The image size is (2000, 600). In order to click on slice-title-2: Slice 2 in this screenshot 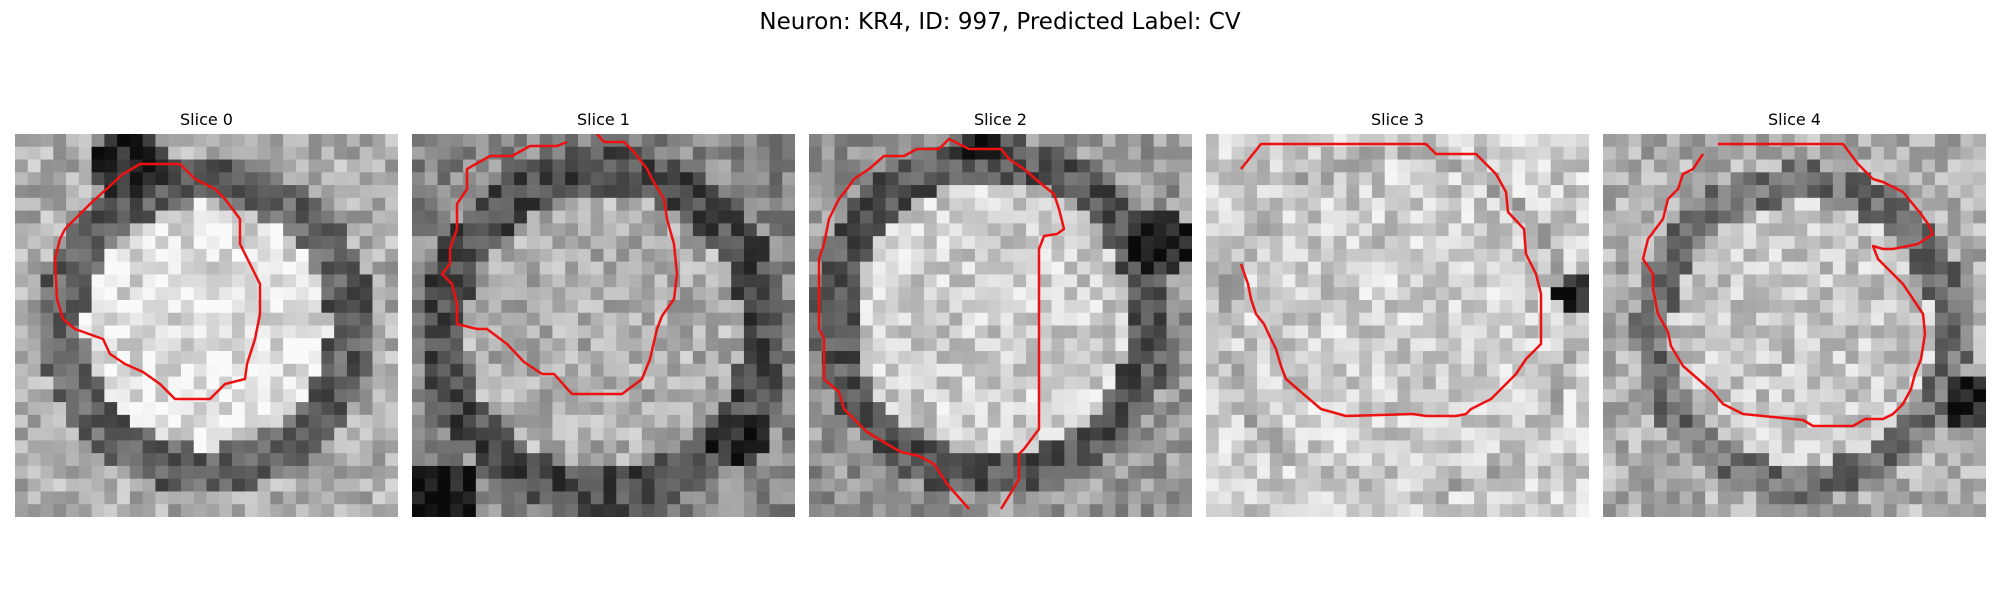, I will do `click(1000, 119)`.